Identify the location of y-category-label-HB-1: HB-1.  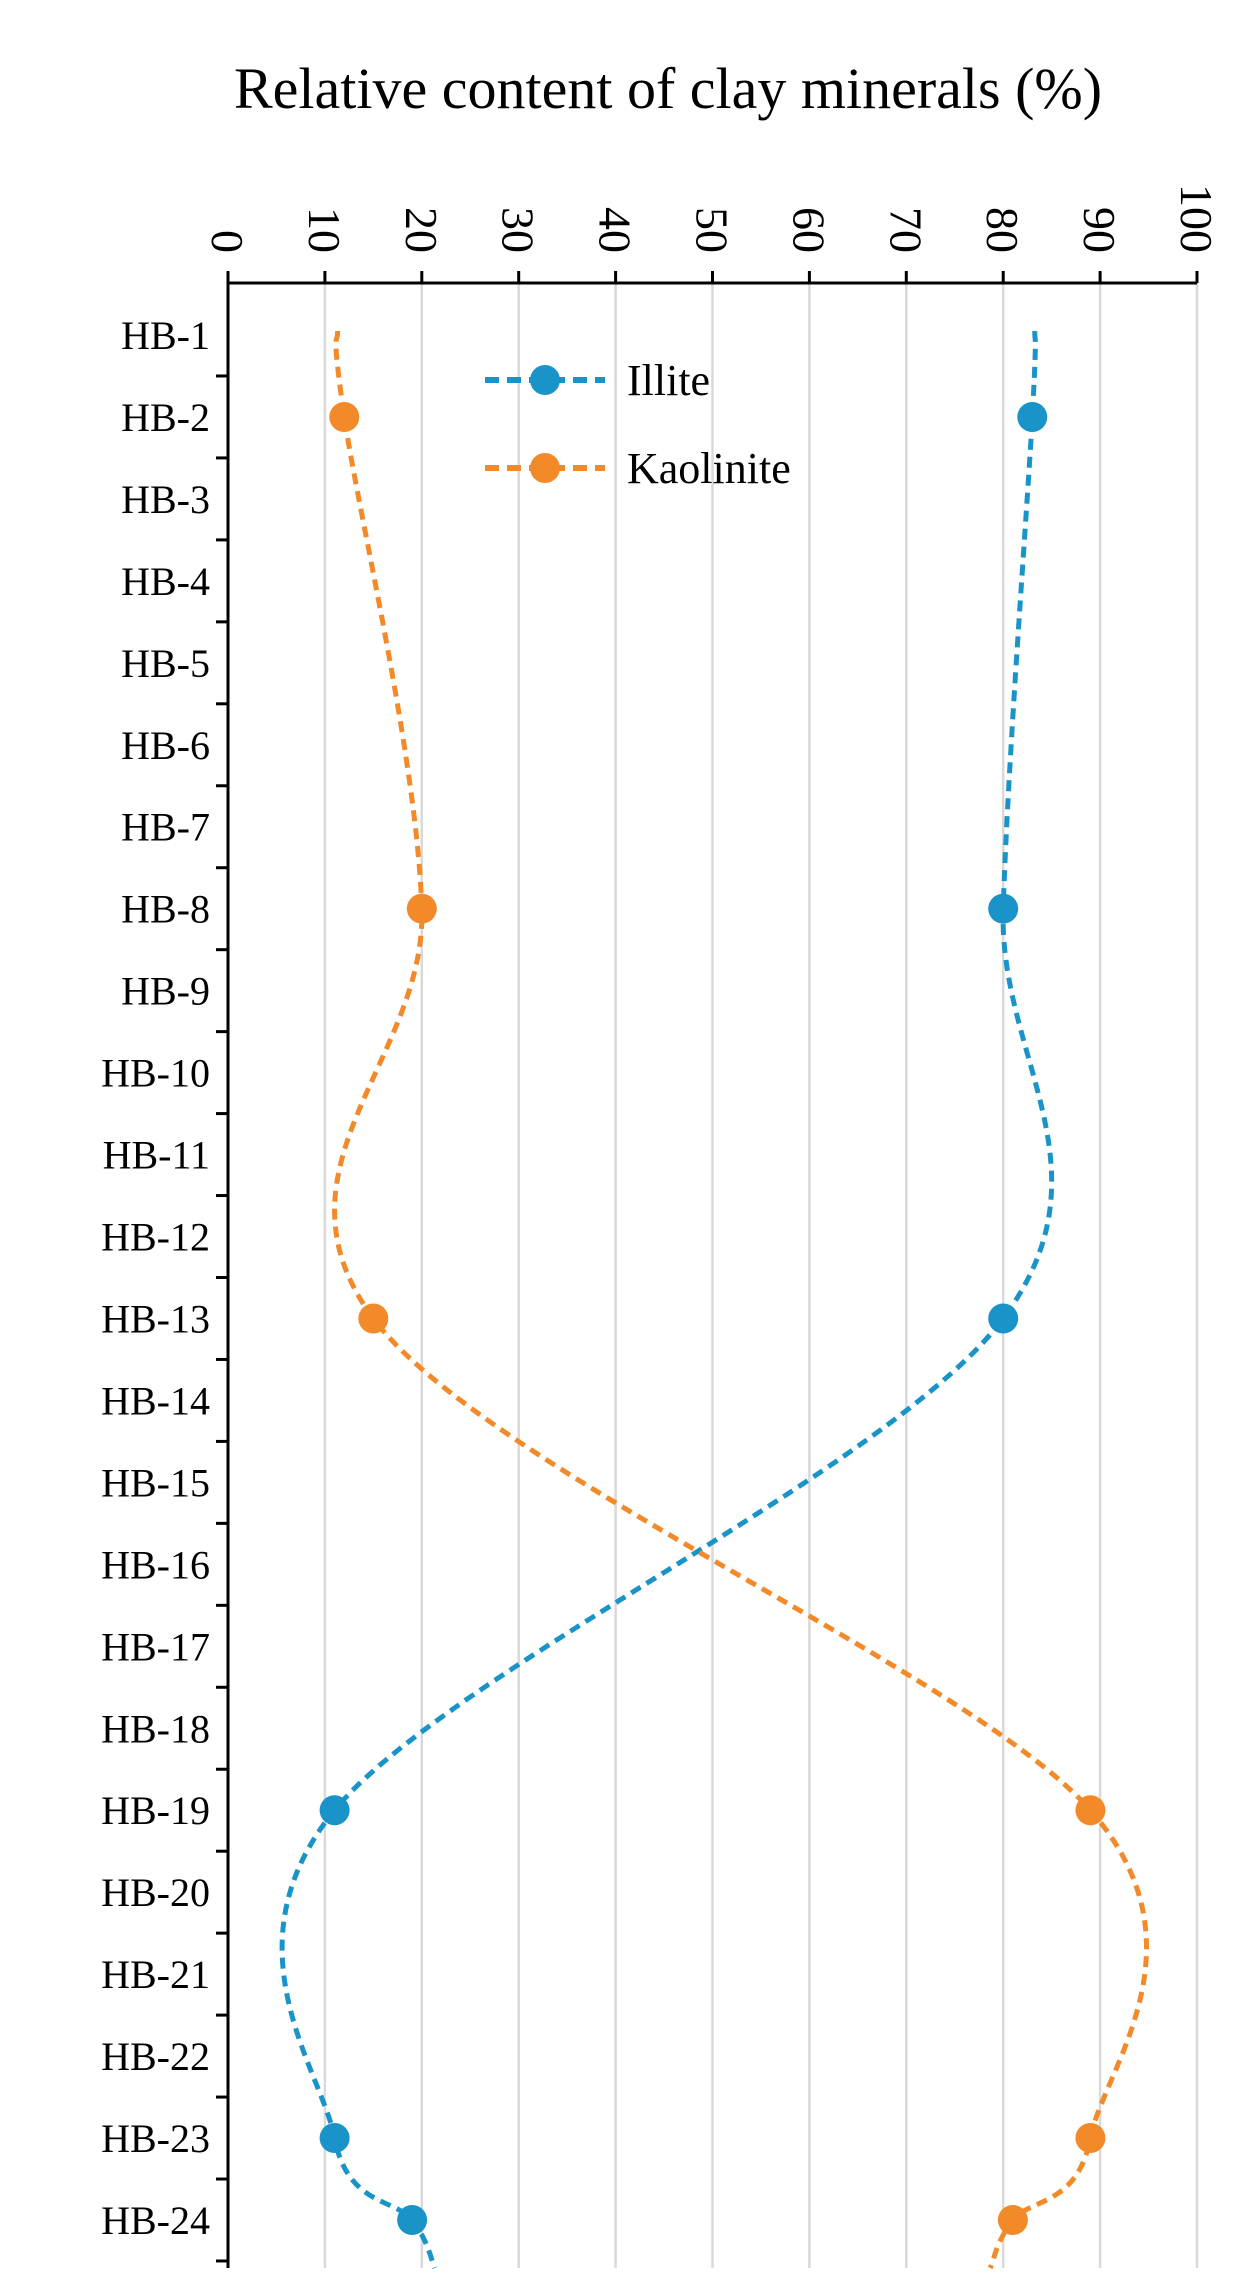
(165, 335).